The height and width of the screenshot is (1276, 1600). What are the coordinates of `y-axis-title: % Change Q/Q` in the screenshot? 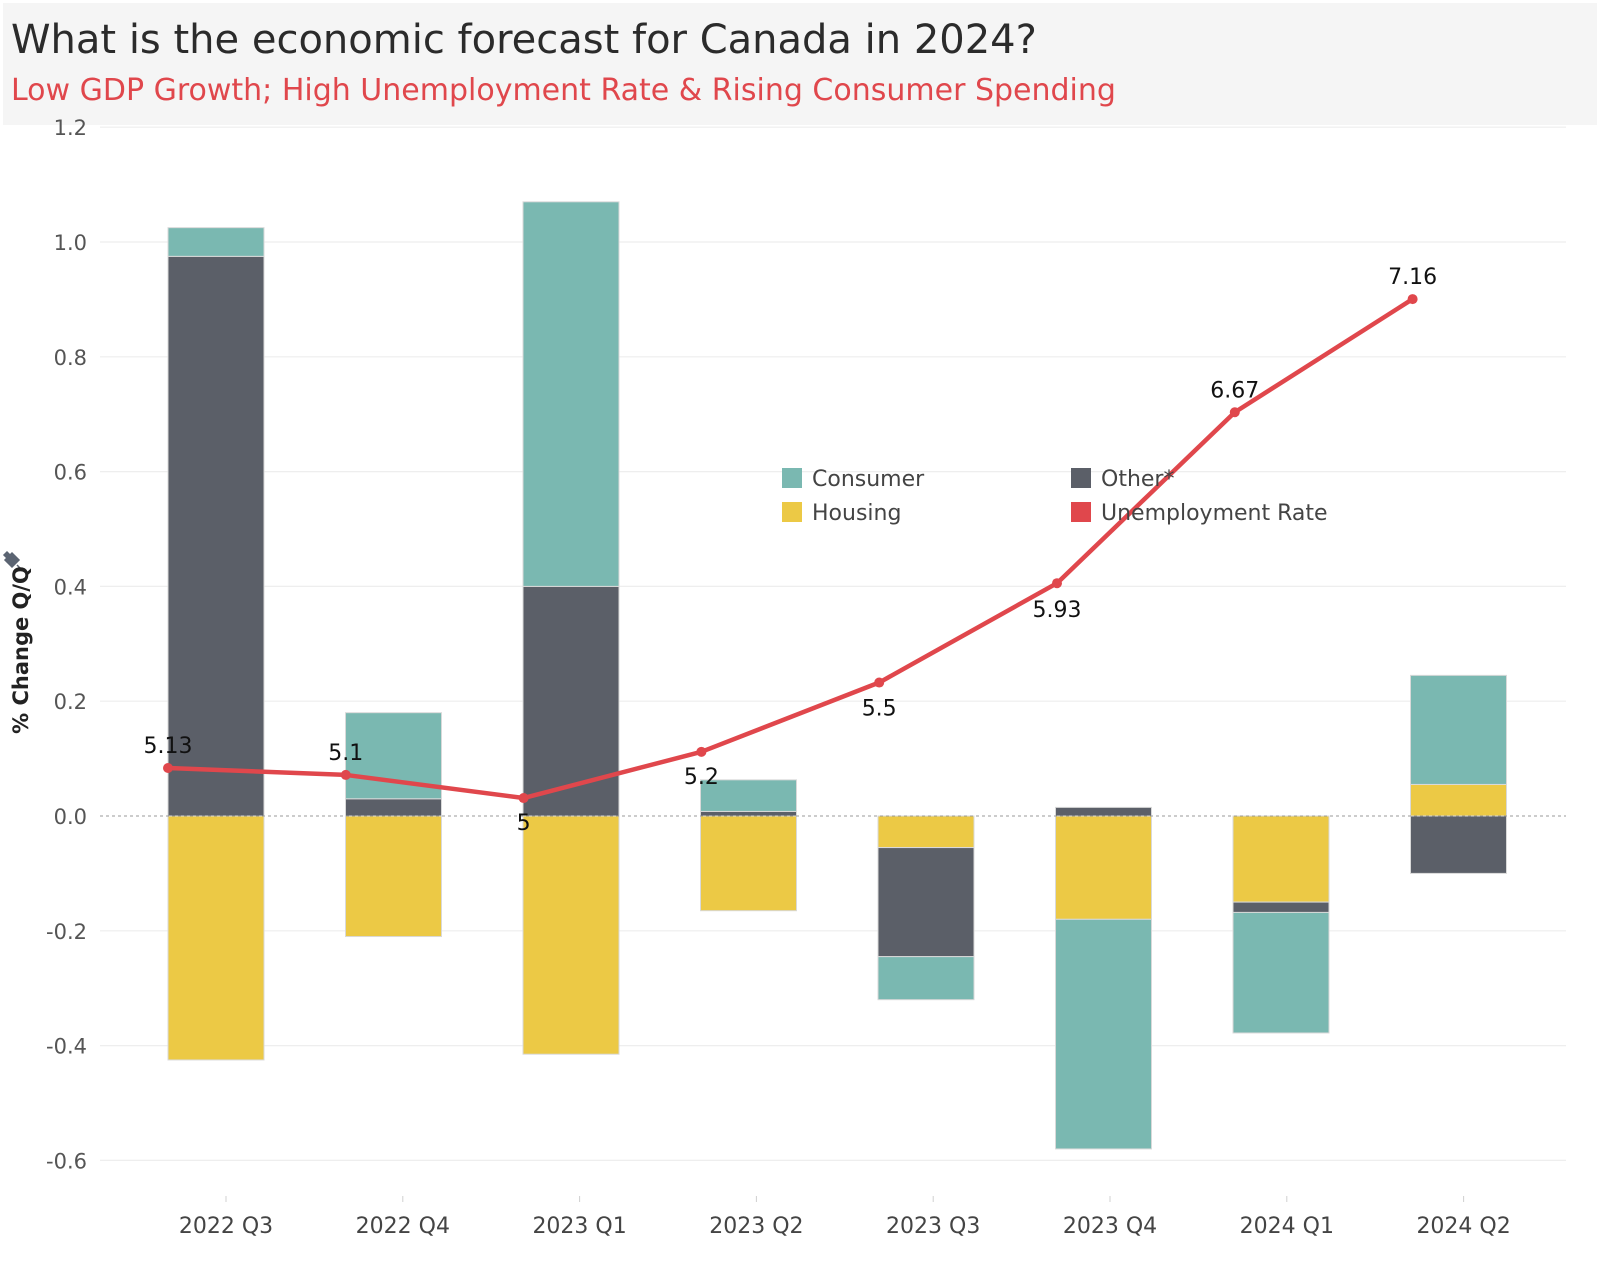 It's located at (17, 642).